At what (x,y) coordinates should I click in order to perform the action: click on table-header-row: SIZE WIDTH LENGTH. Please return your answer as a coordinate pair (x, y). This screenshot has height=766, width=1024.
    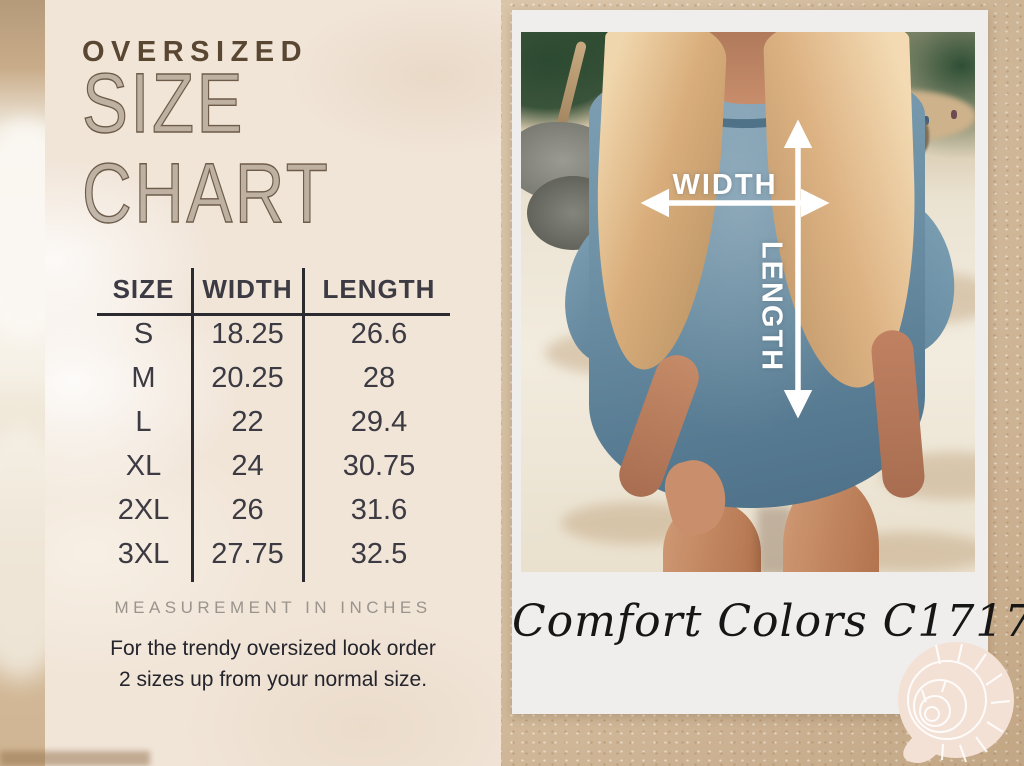
    Looking at the image, I should click on (275, 289).